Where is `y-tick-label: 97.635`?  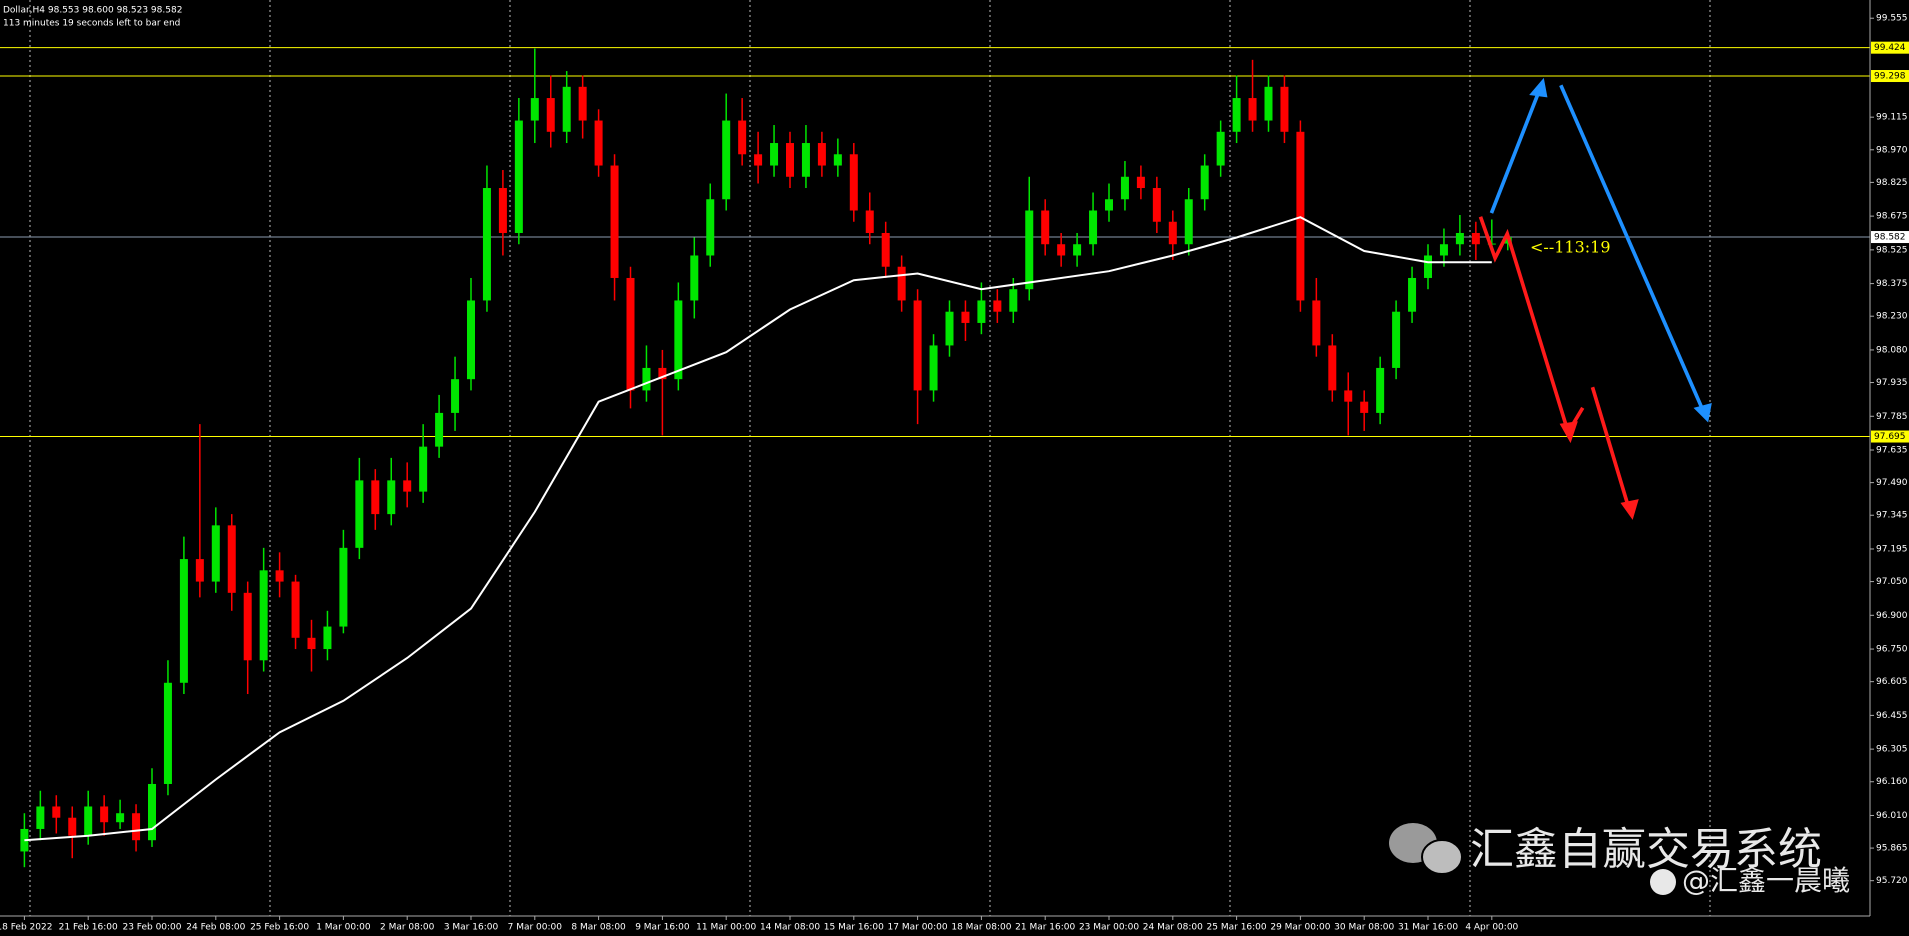 y-tick-label: 97.635 is located at coordinates (1892, 451).